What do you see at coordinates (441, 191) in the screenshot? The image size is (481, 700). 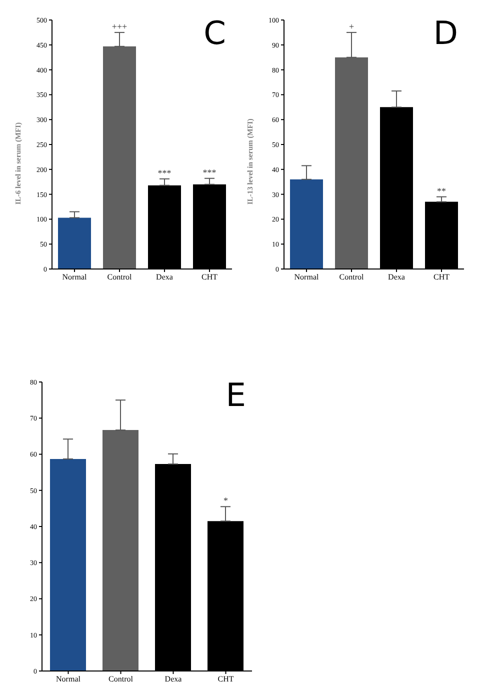 I see `annotation: **` at bounding box center [441, 191].